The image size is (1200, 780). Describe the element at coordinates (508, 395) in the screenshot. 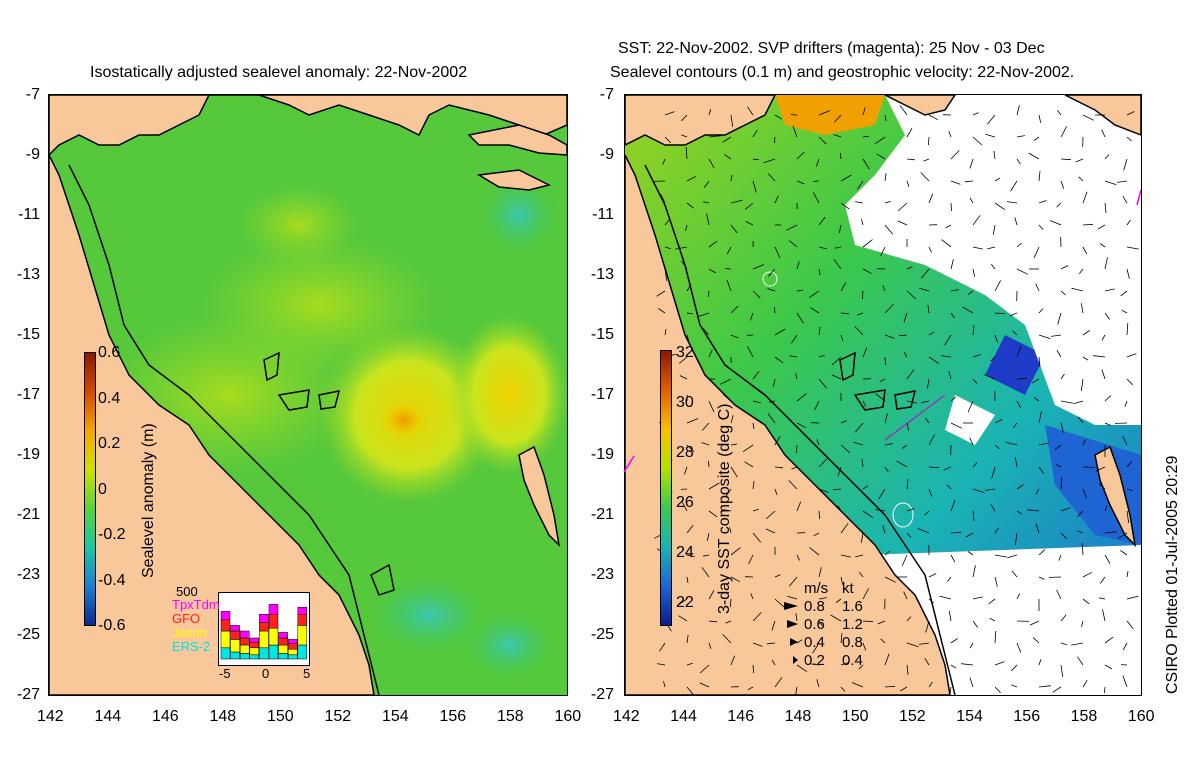

I see `anomaly-blob` at that location.